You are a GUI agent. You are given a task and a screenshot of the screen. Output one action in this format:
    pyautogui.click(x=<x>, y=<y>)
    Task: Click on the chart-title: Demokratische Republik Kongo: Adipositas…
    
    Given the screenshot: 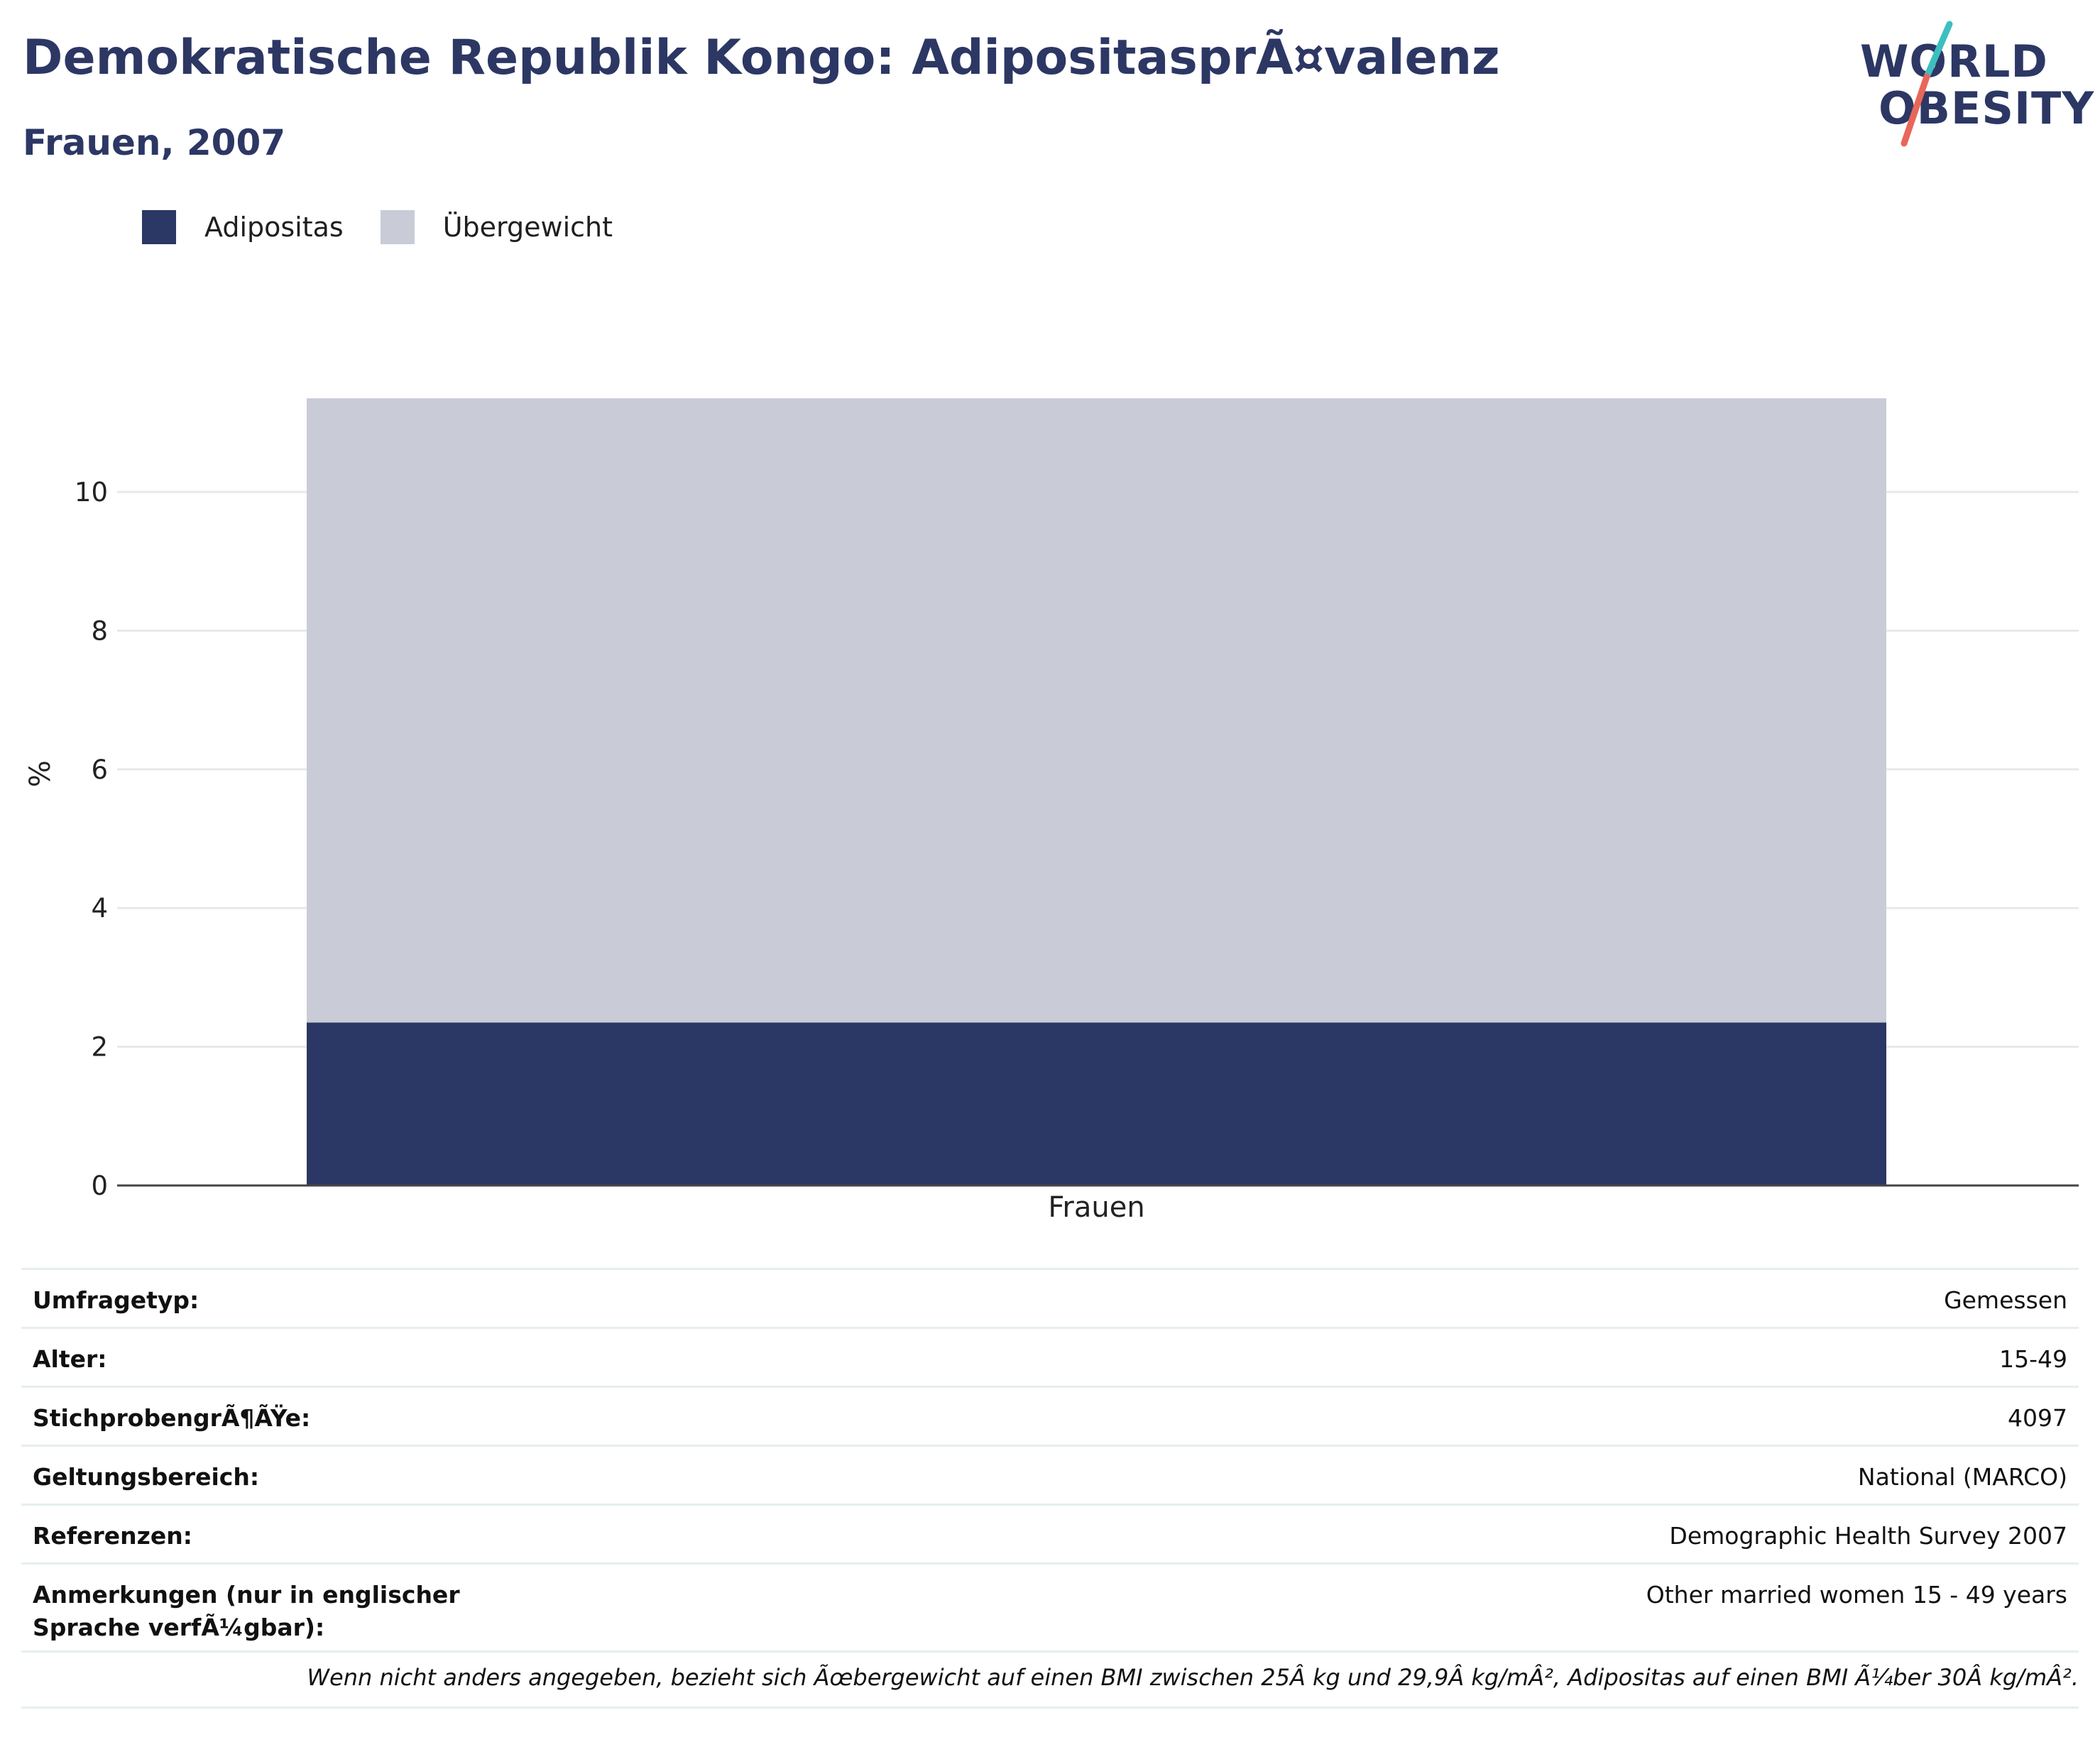 What is the action you would take?
    pyautogui.click(x=761, y=58)
    